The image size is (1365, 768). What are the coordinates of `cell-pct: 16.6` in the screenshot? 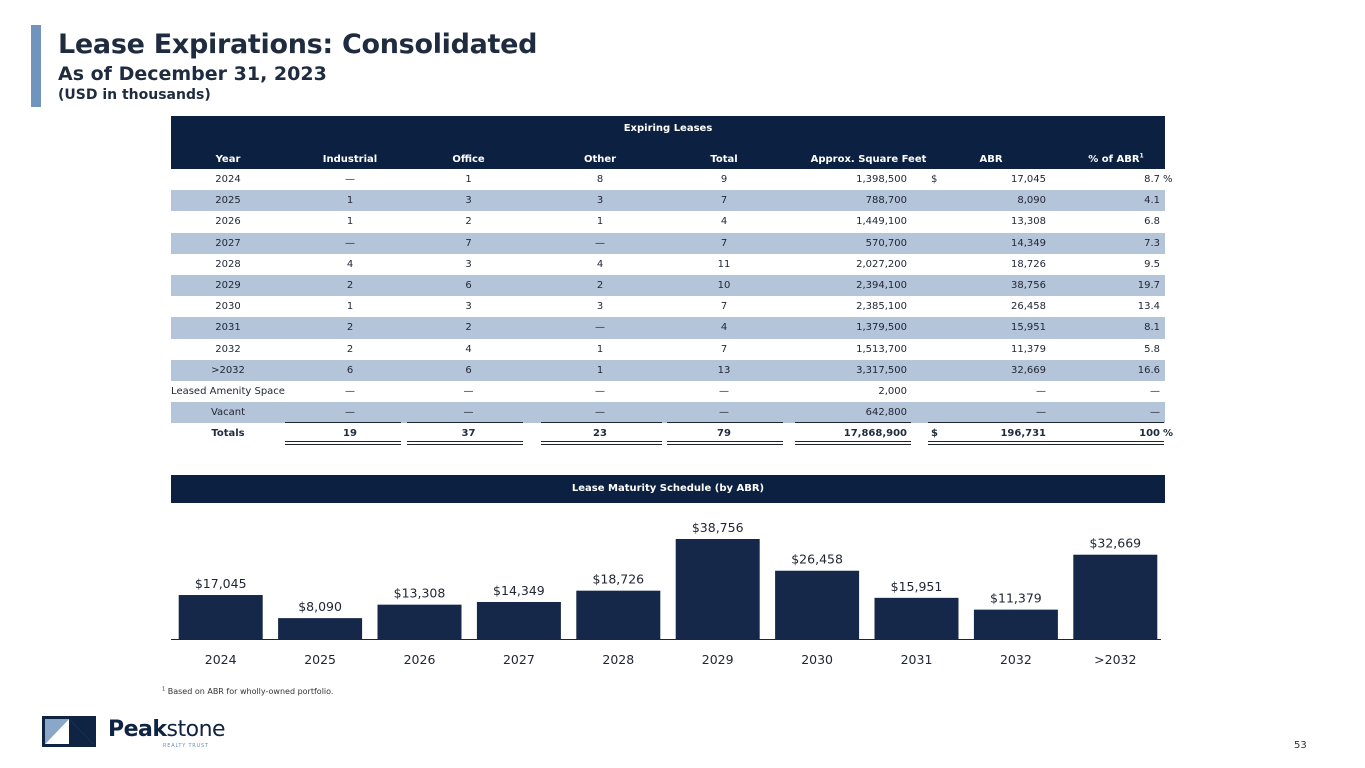 It's located at (1148, 370).